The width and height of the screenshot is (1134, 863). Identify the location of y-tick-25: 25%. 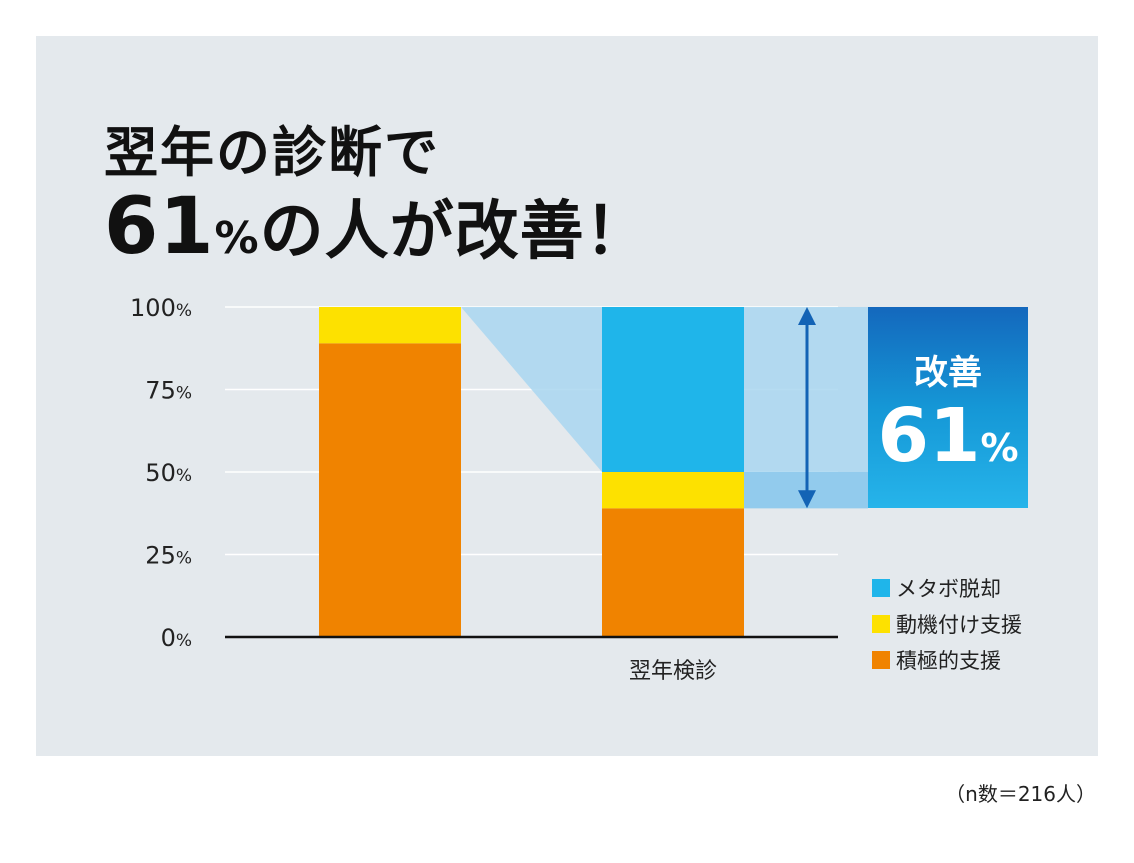
(168, 556).